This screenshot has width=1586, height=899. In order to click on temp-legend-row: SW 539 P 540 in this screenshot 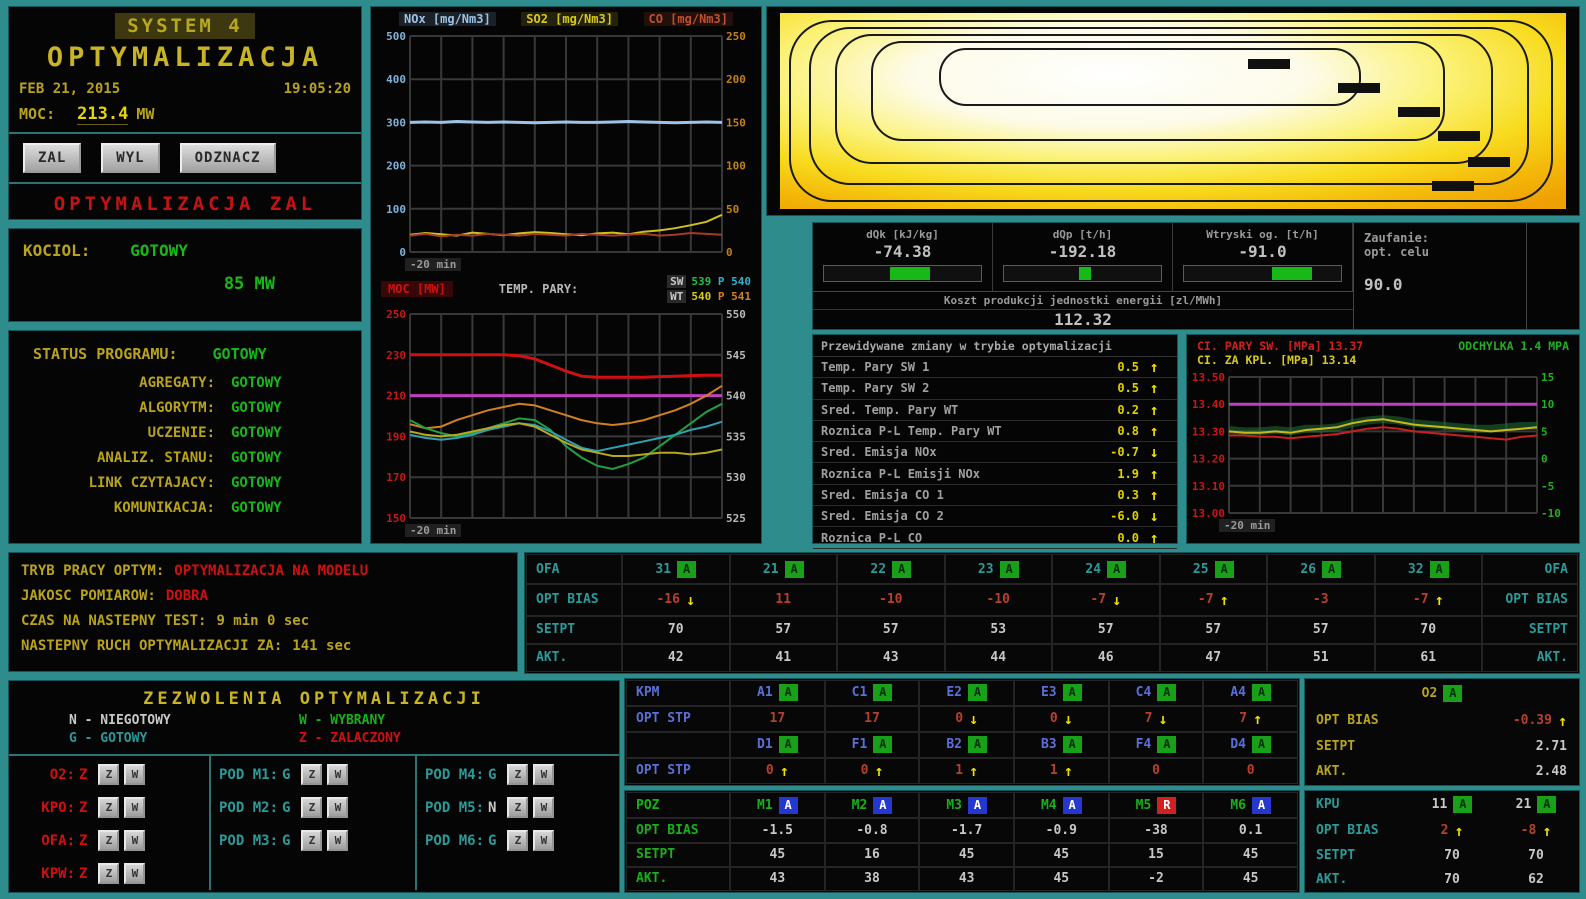, I will do `click(709, 281)`.